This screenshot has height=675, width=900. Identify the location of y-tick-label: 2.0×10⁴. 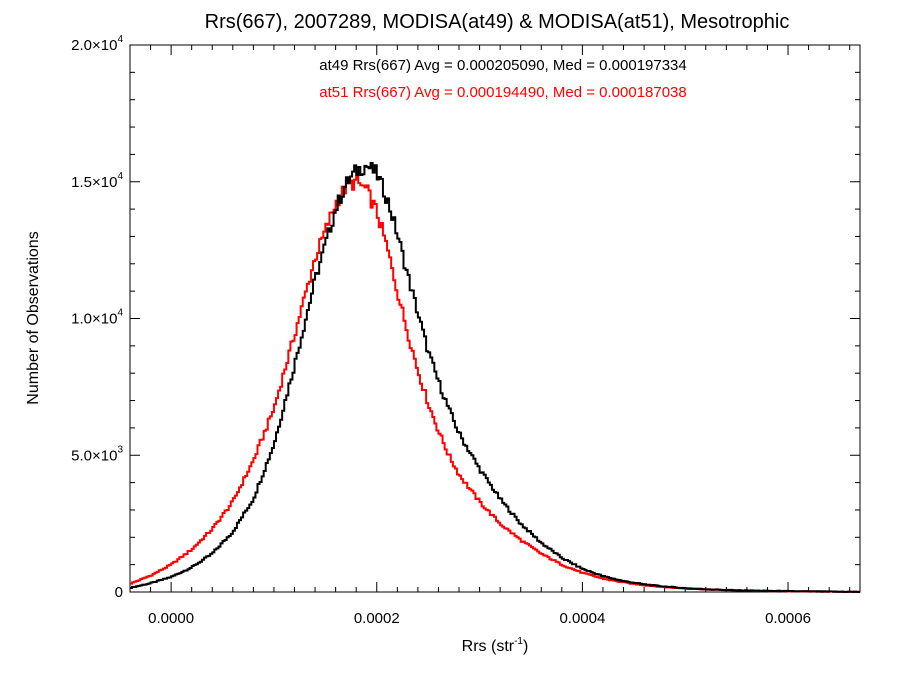
(97, 44).